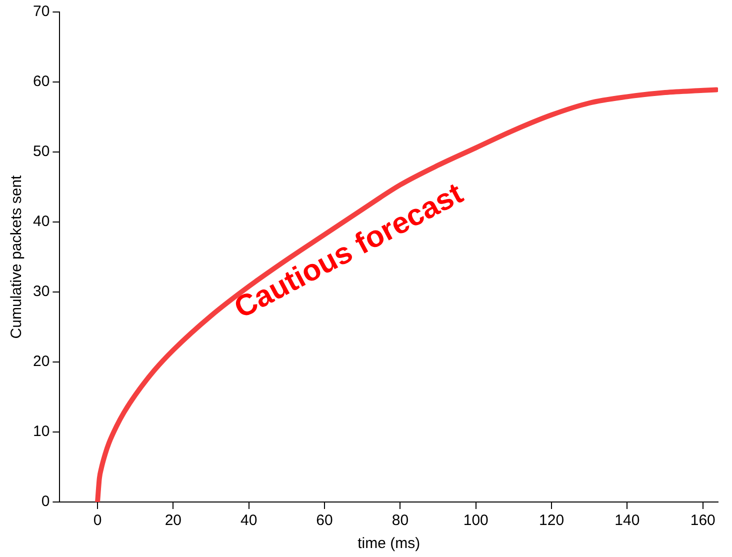  What do you see at coordinates (41, 11) in the screenshot?
I see `y-tick-label: 70` at bounding box center [41, 11].